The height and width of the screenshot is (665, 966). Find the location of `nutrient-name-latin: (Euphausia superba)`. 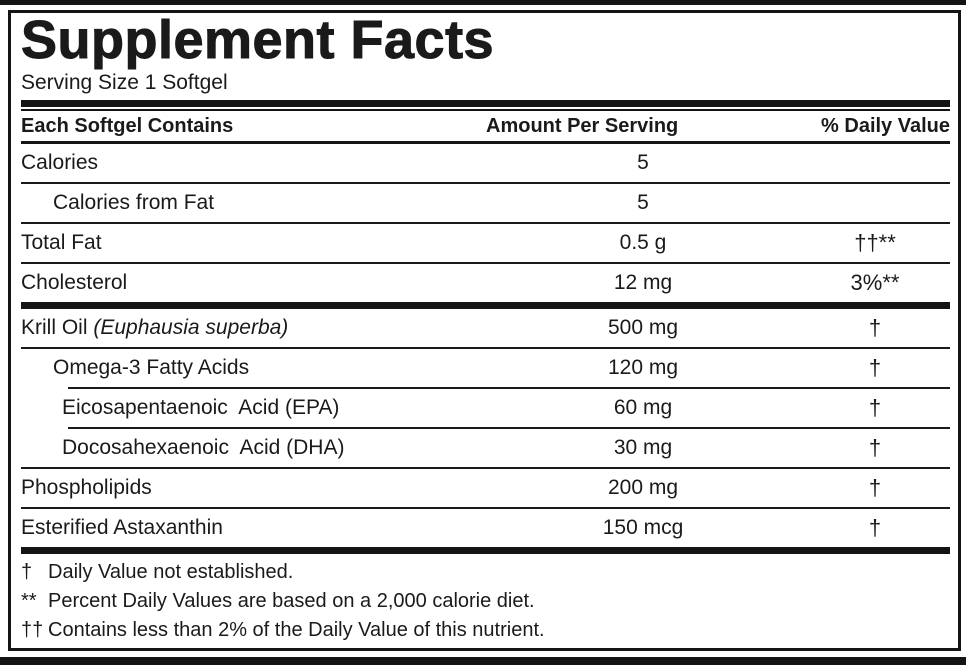

nutrient-name-latin: (Euphausia superba) is located at coordinates (191, 327).